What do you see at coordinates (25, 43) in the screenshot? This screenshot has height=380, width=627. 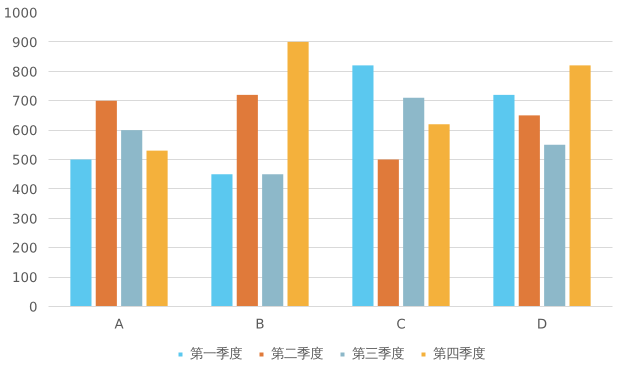 I see `y-tick-label: 900` at bounding box center [25, 43].